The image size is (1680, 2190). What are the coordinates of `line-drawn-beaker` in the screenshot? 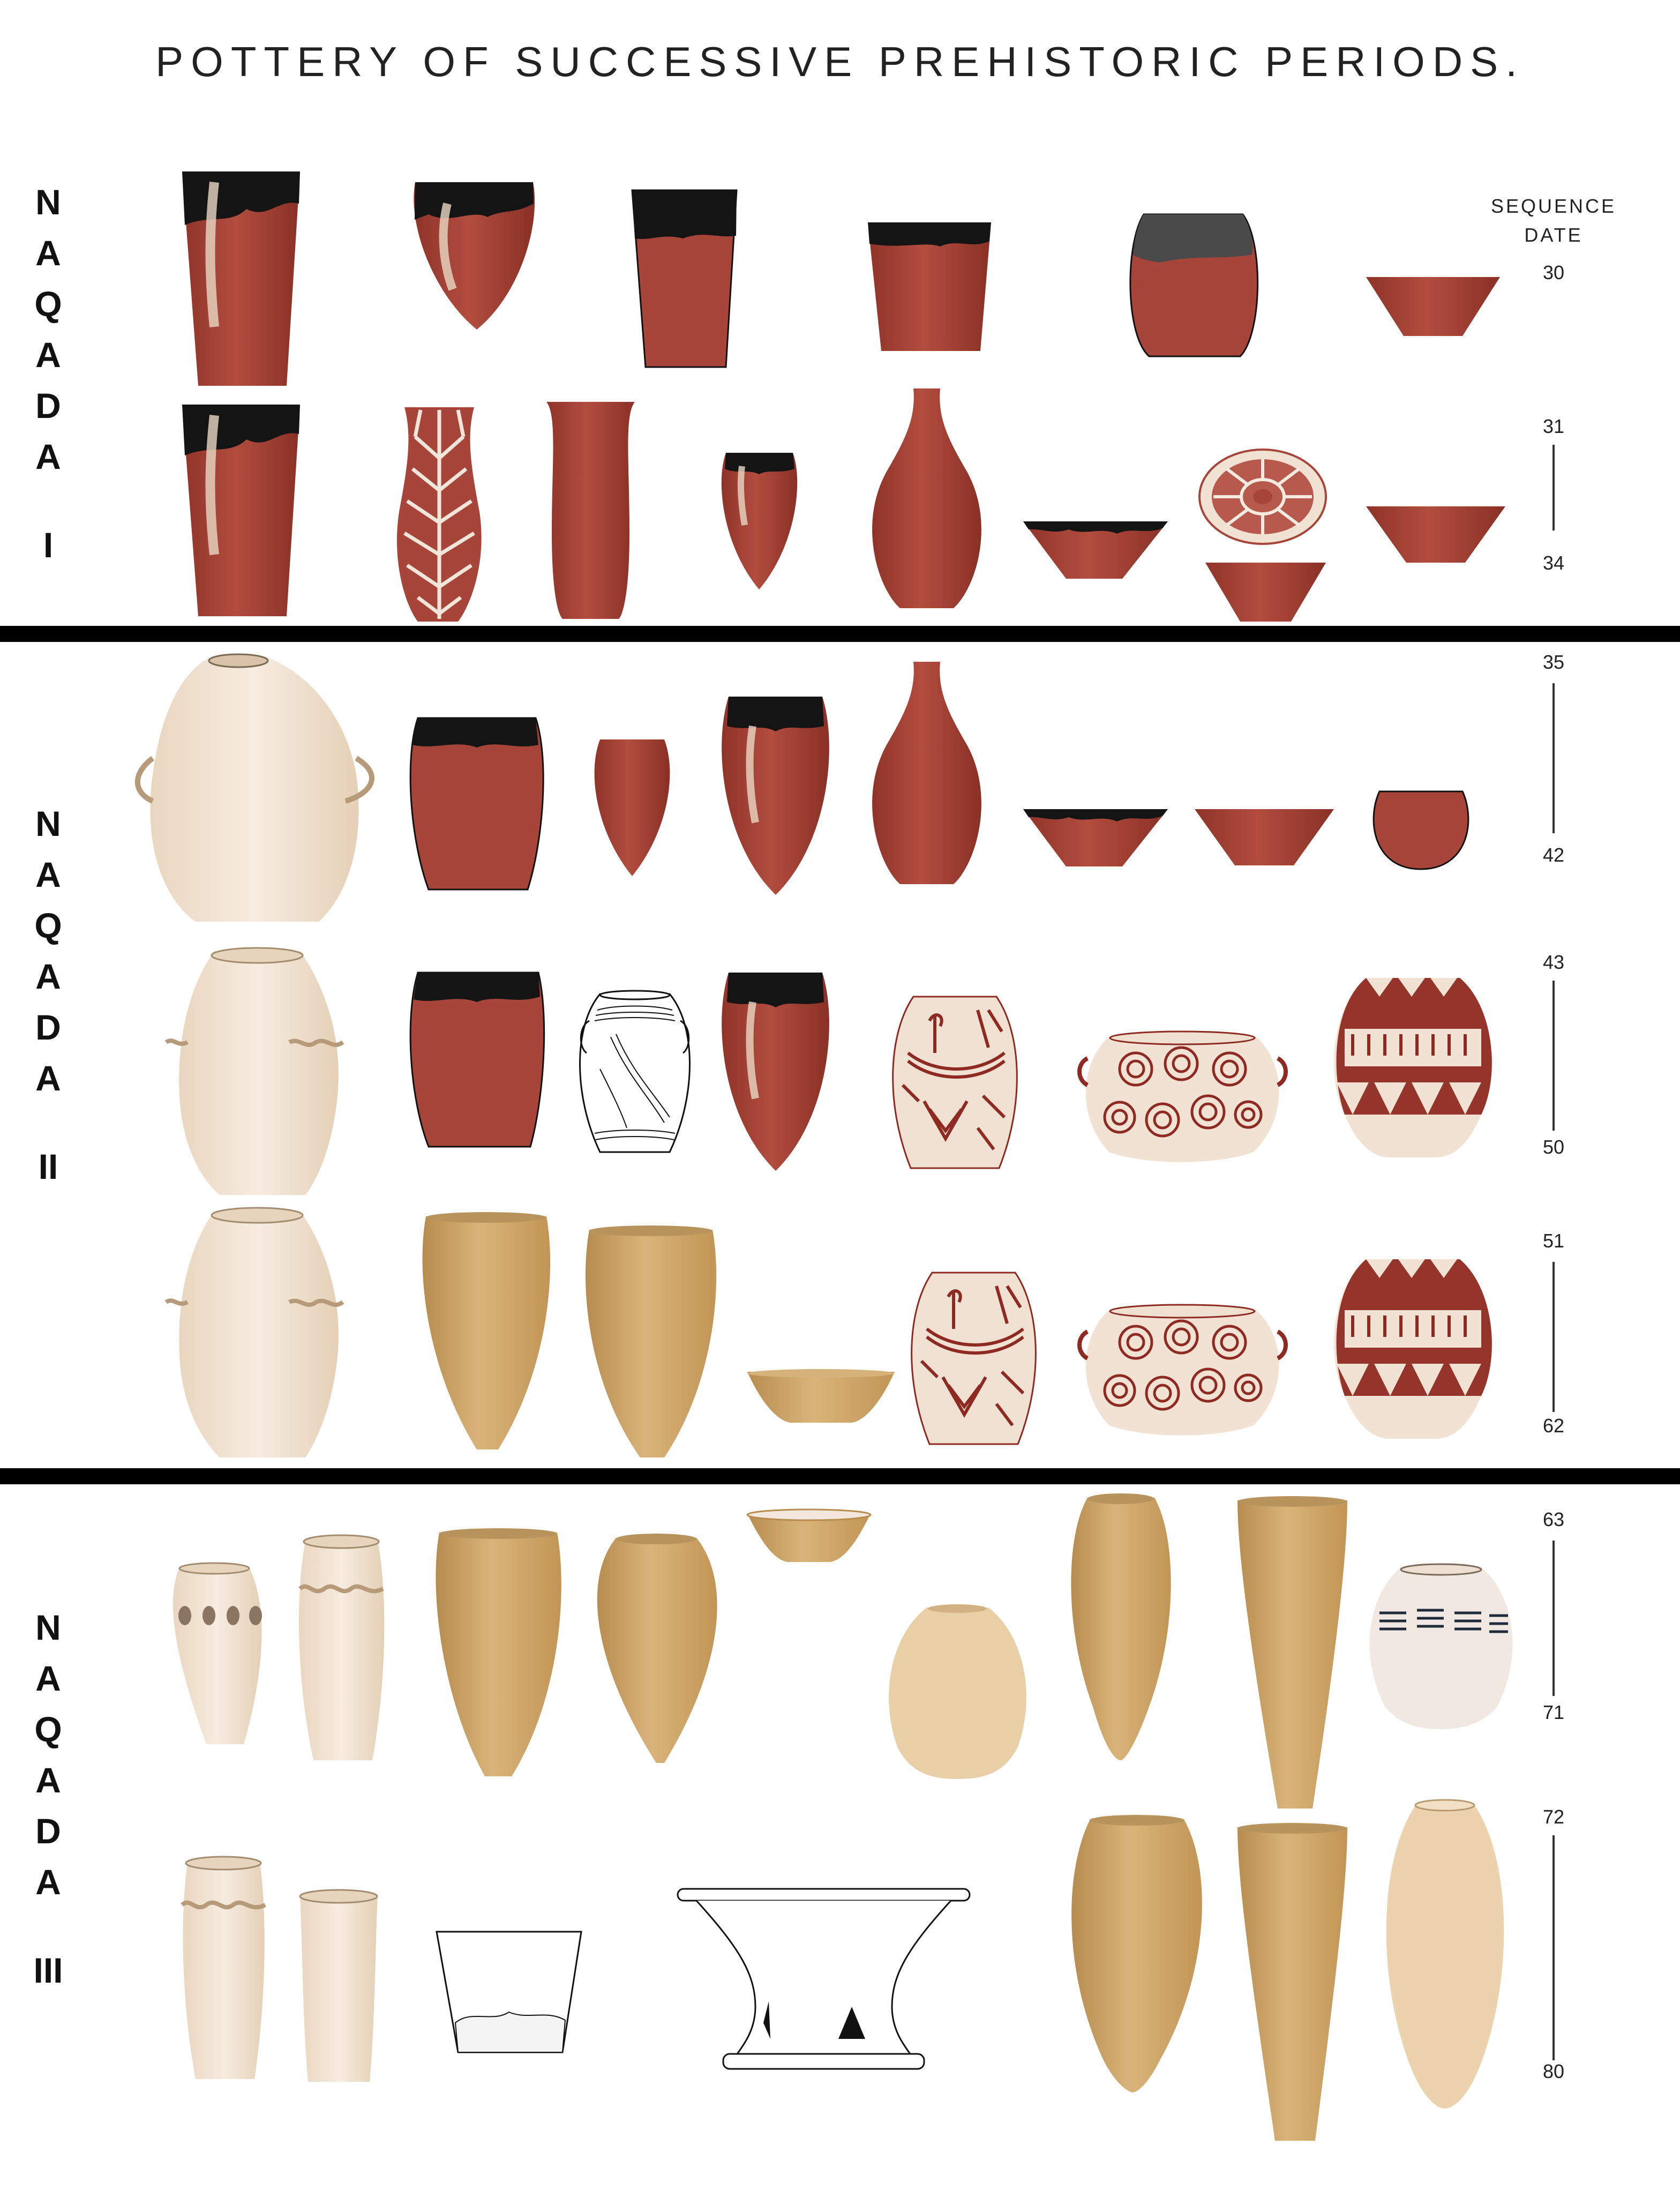 It's located at (509, 1992).